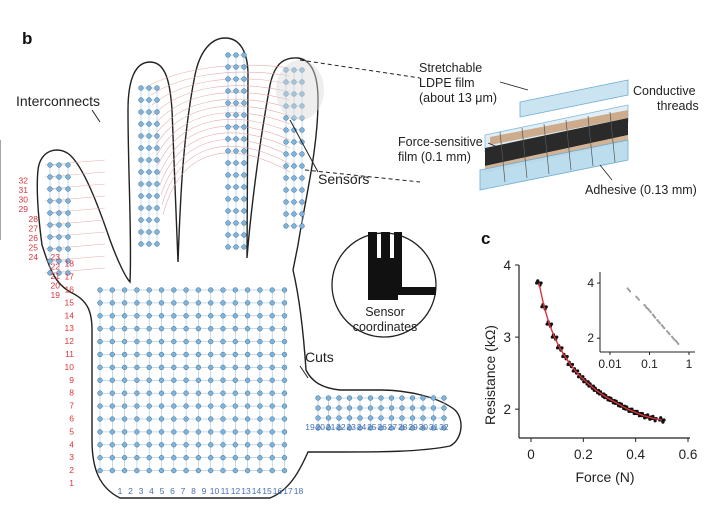  What do you see at coordinates (554, 165) in the screenshot?
I see `adhesive-layer` at bounding box center [554, 165].